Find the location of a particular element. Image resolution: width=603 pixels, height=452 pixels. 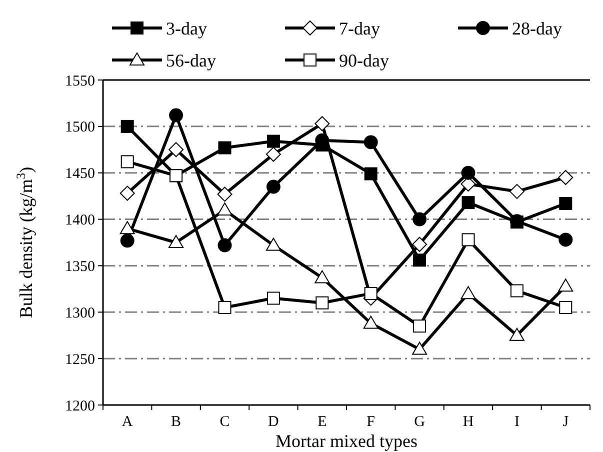

y-tick-label: 1450 is located at coordinates (80, 174).